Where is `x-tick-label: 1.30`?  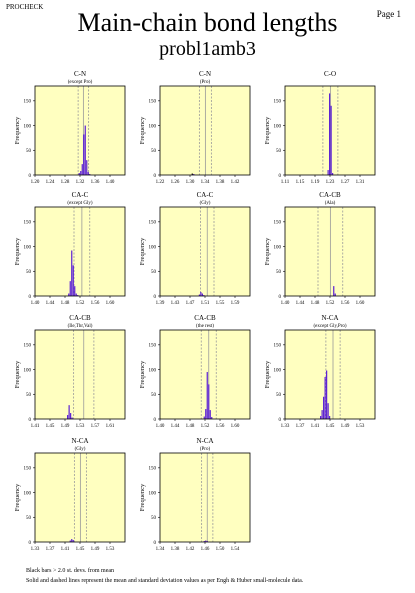 x-tick-label: 1.30 is located at coordinates (190, 182).